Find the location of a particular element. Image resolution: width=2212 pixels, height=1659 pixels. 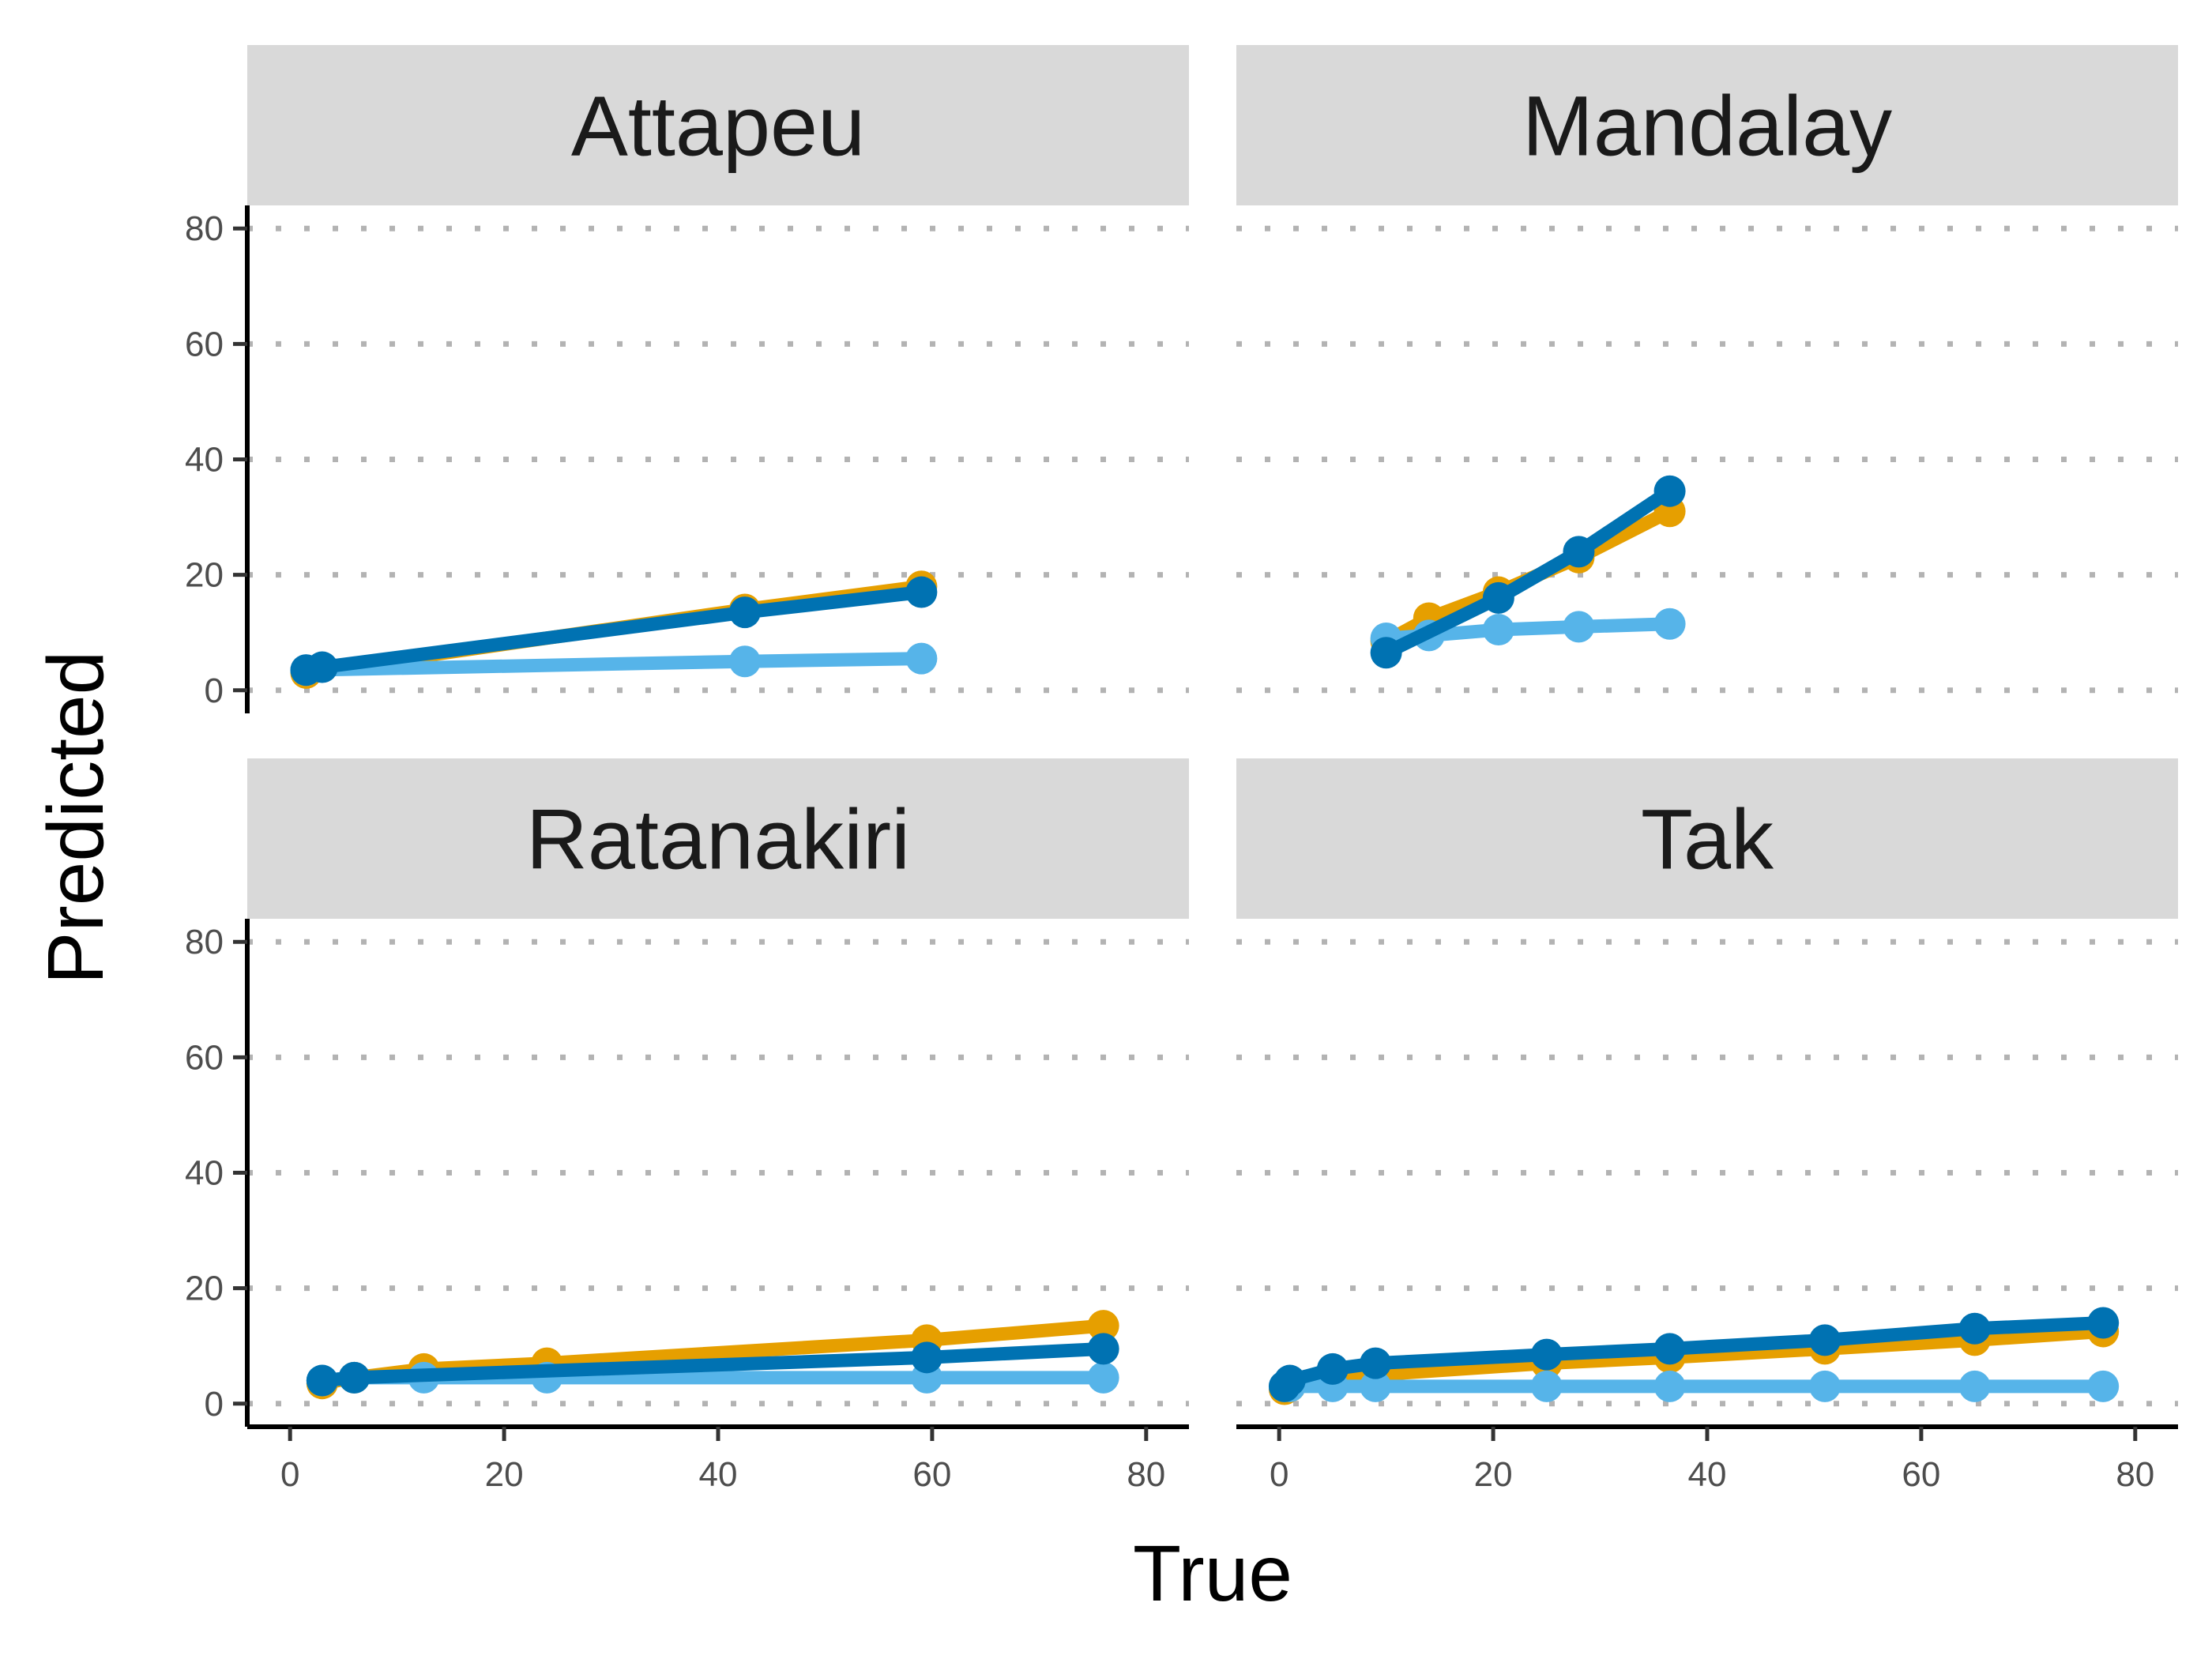

panel-title: Ratanakiri is located at coordinates (718, 840).